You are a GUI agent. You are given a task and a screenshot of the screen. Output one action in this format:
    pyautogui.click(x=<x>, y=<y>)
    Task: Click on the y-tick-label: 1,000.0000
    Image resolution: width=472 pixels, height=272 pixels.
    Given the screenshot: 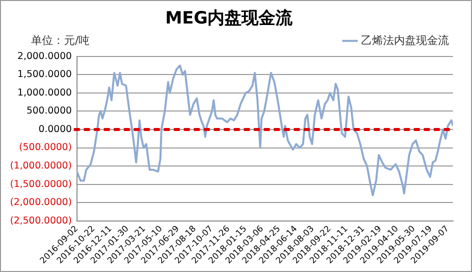 What is the action you would take?
    pyautogui.click(x=44, y=92)
    